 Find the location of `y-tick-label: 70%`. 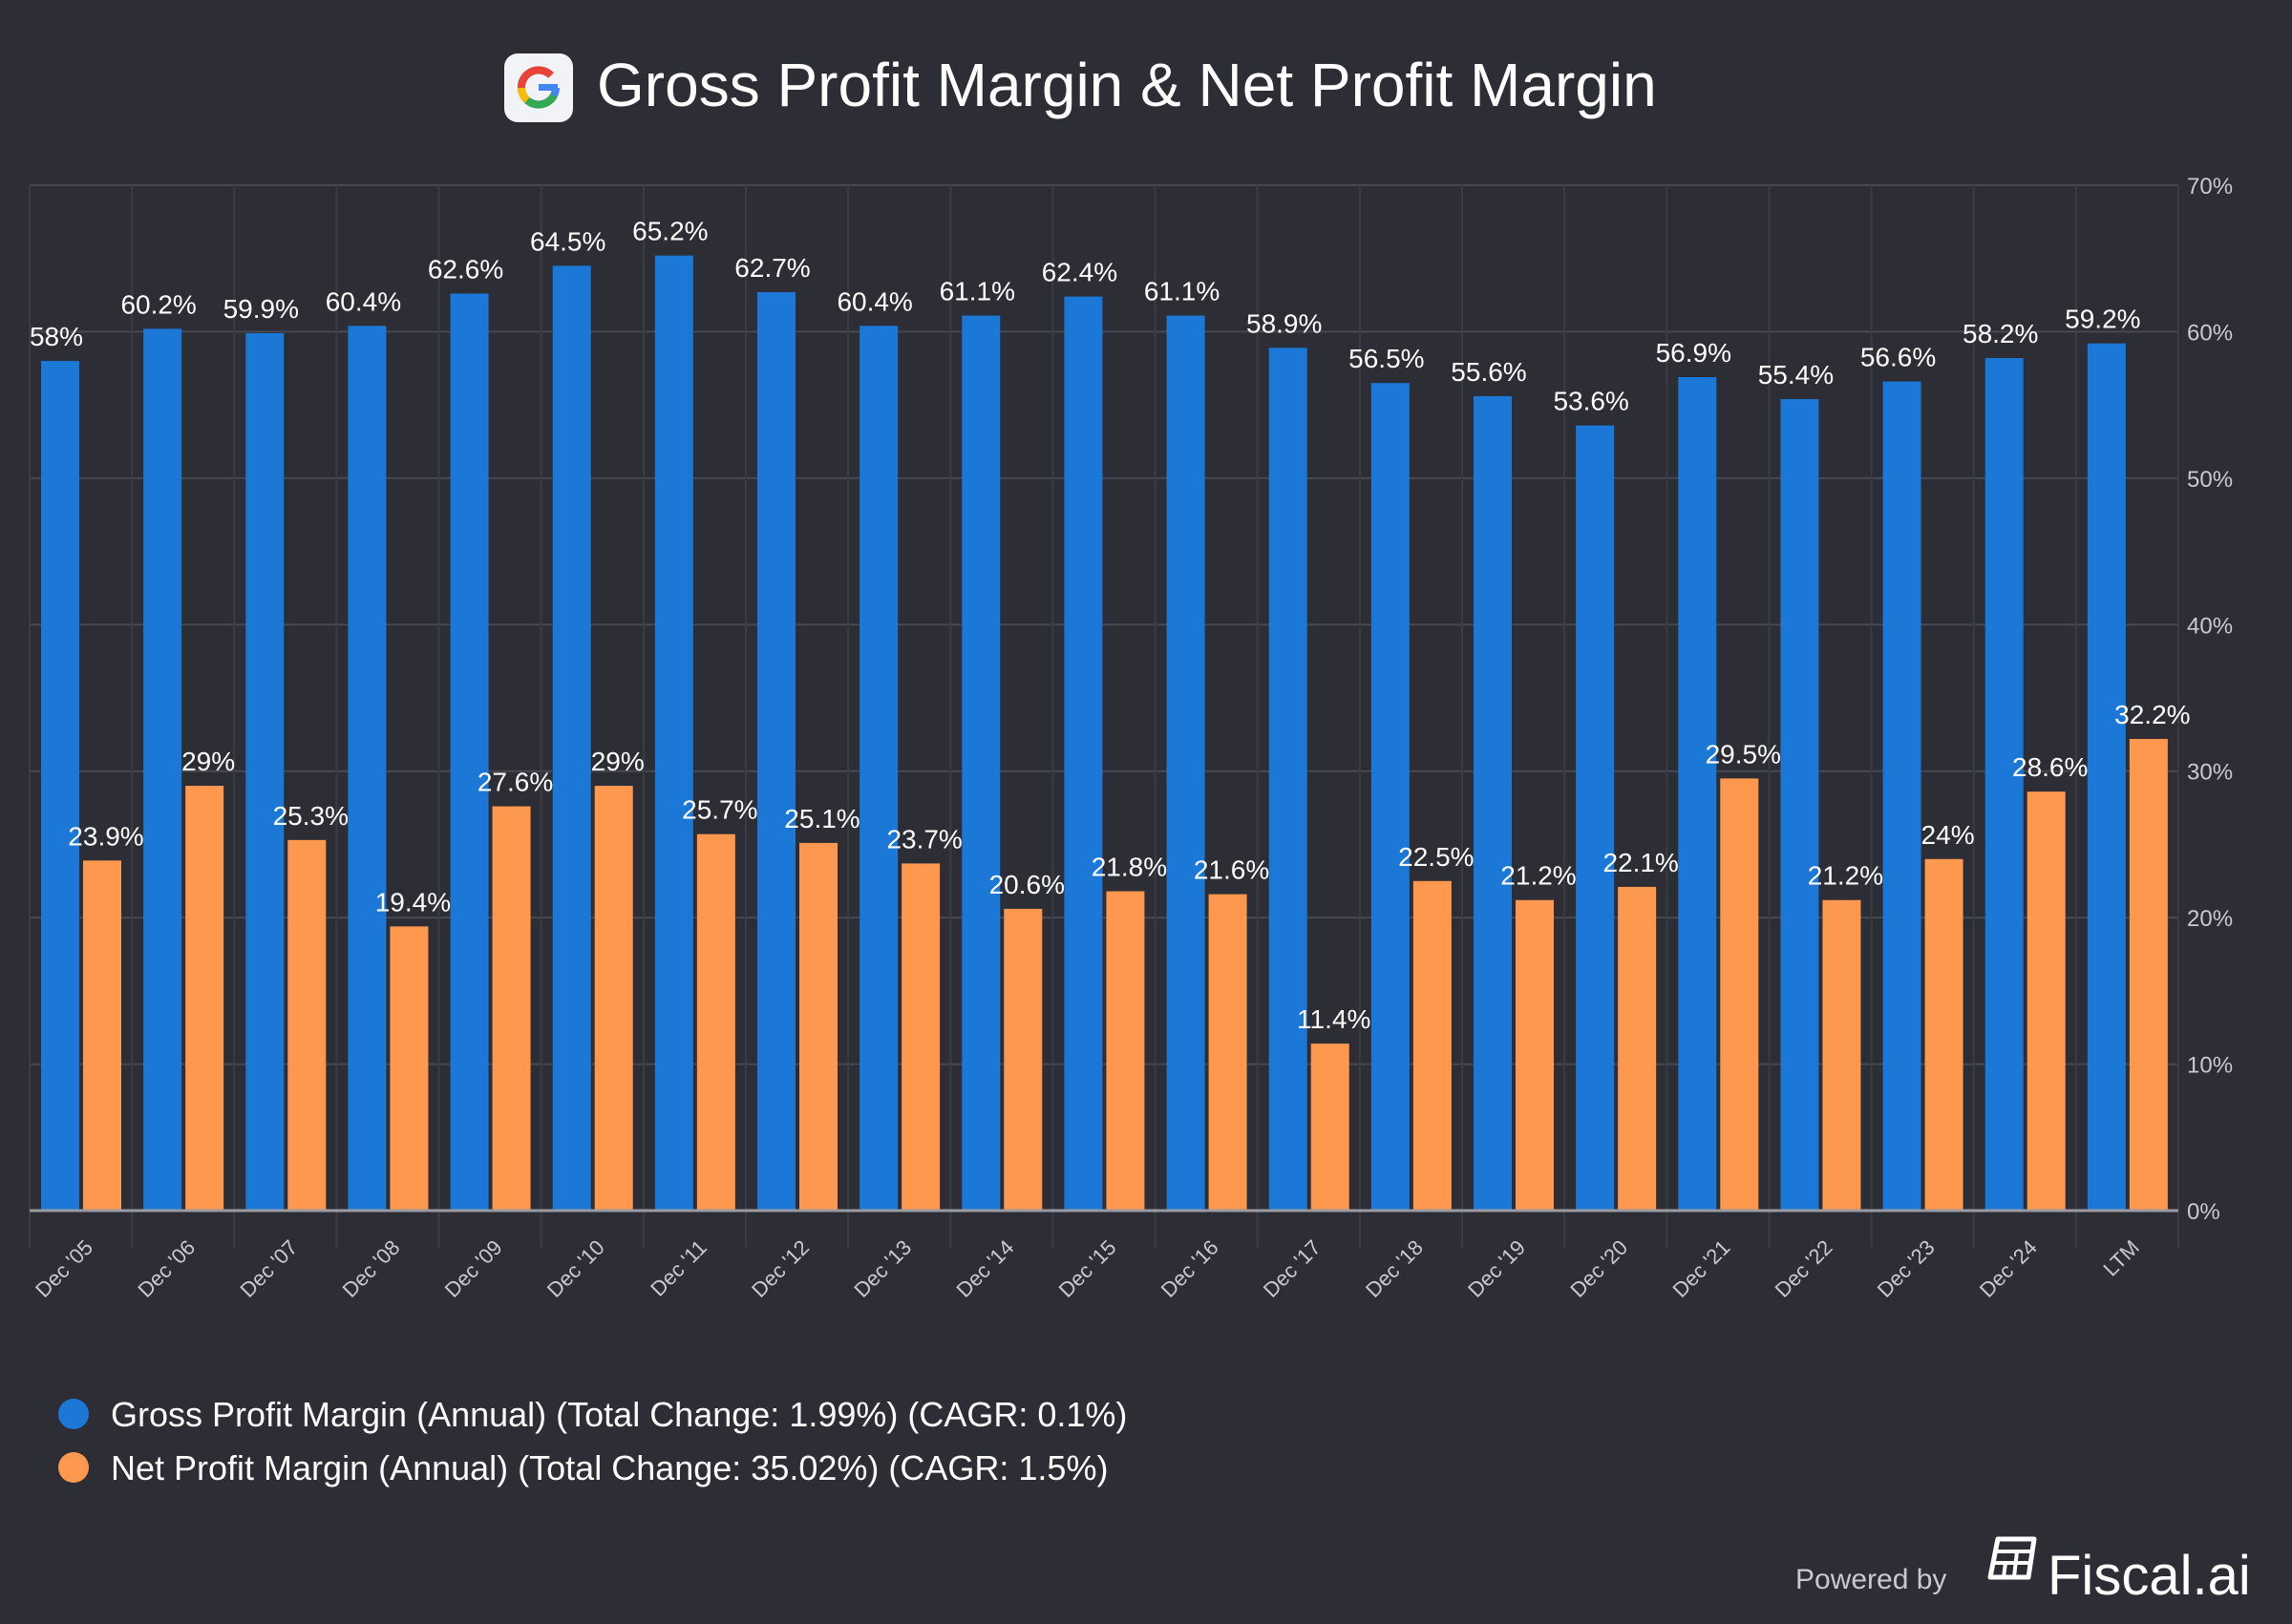

y-tick-label: 70% is located at coordinates (2210, 187).